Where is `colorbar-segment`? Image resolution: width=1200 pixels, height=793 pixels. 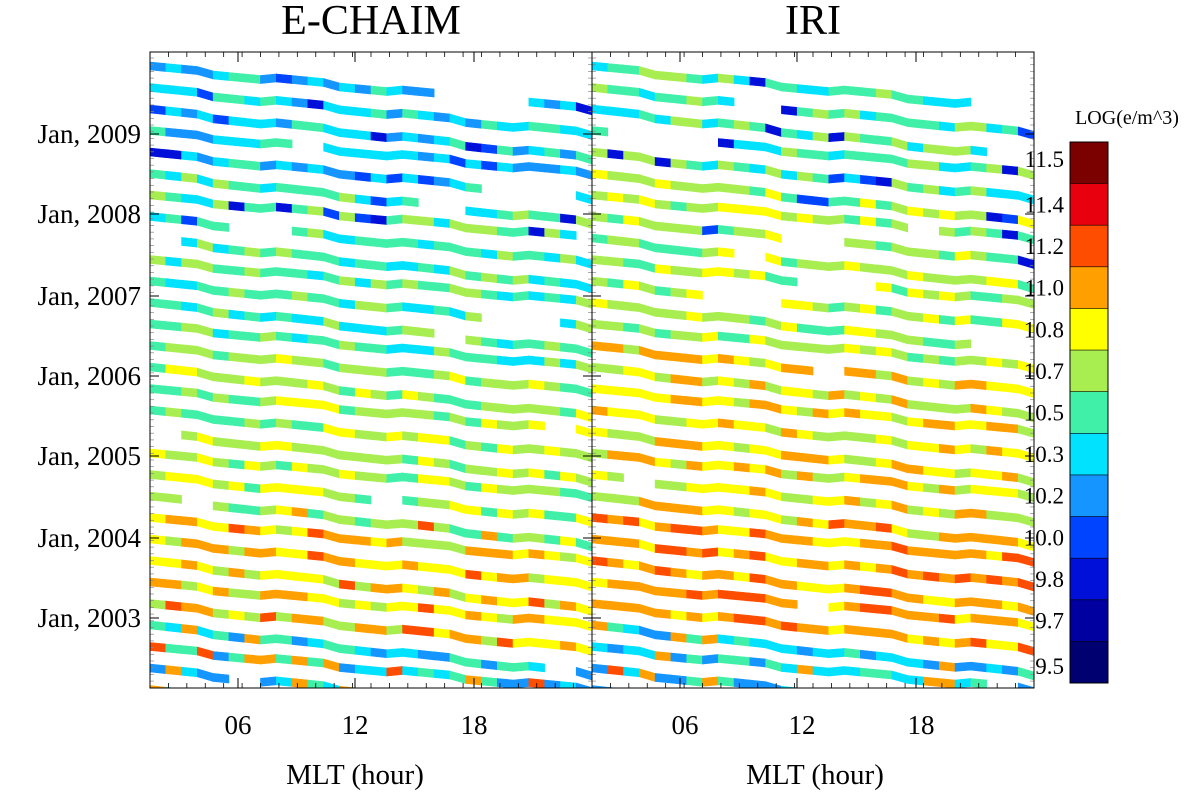
colorbar-segment is located at coordinates (1089, 620).